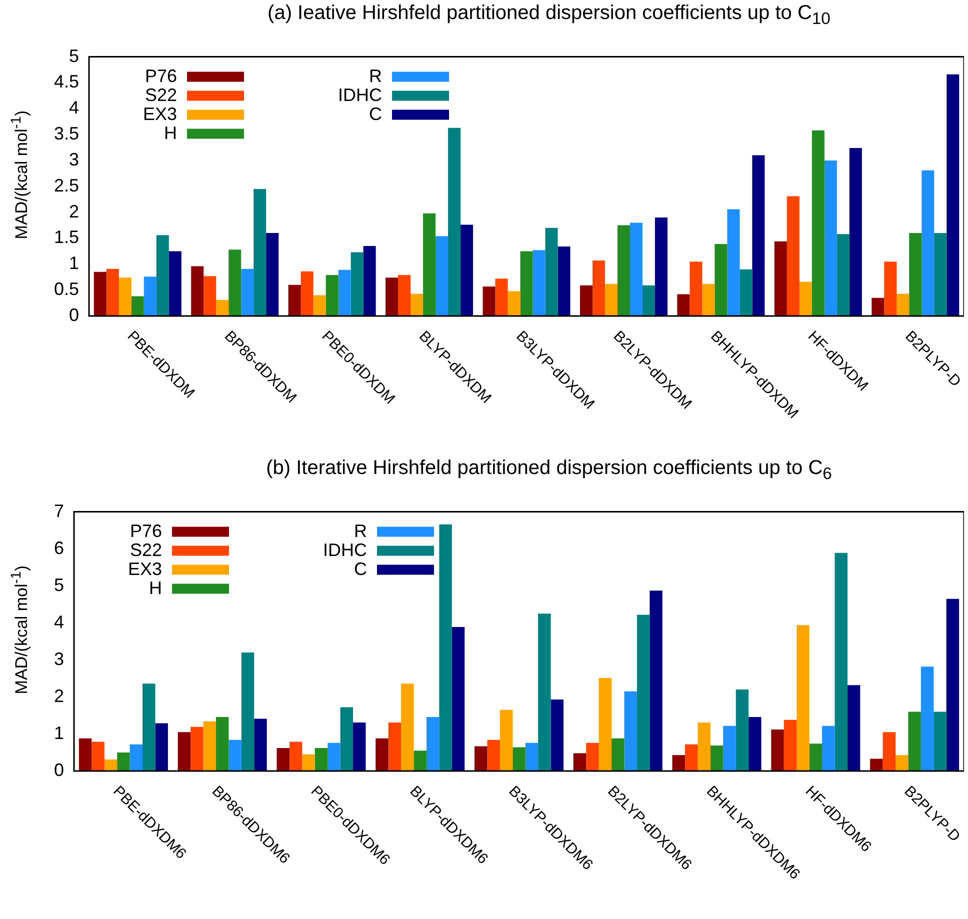 The image size is (968, 919). I want to click on legend-label: C, so click(361, 568).